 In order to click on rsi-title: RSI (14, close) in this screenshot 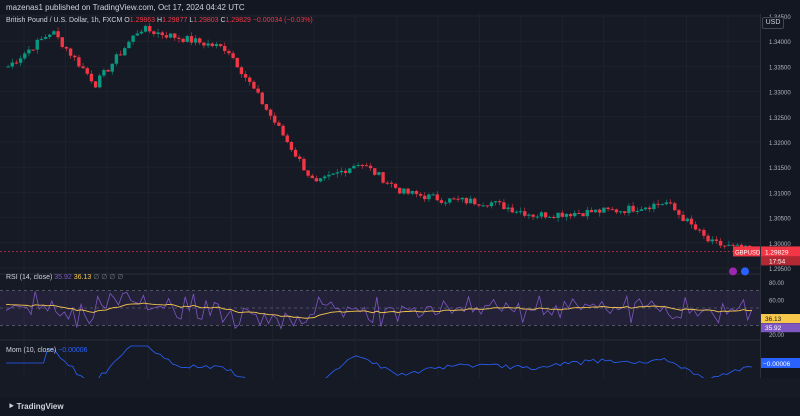, I will do `click(29, 277)`.